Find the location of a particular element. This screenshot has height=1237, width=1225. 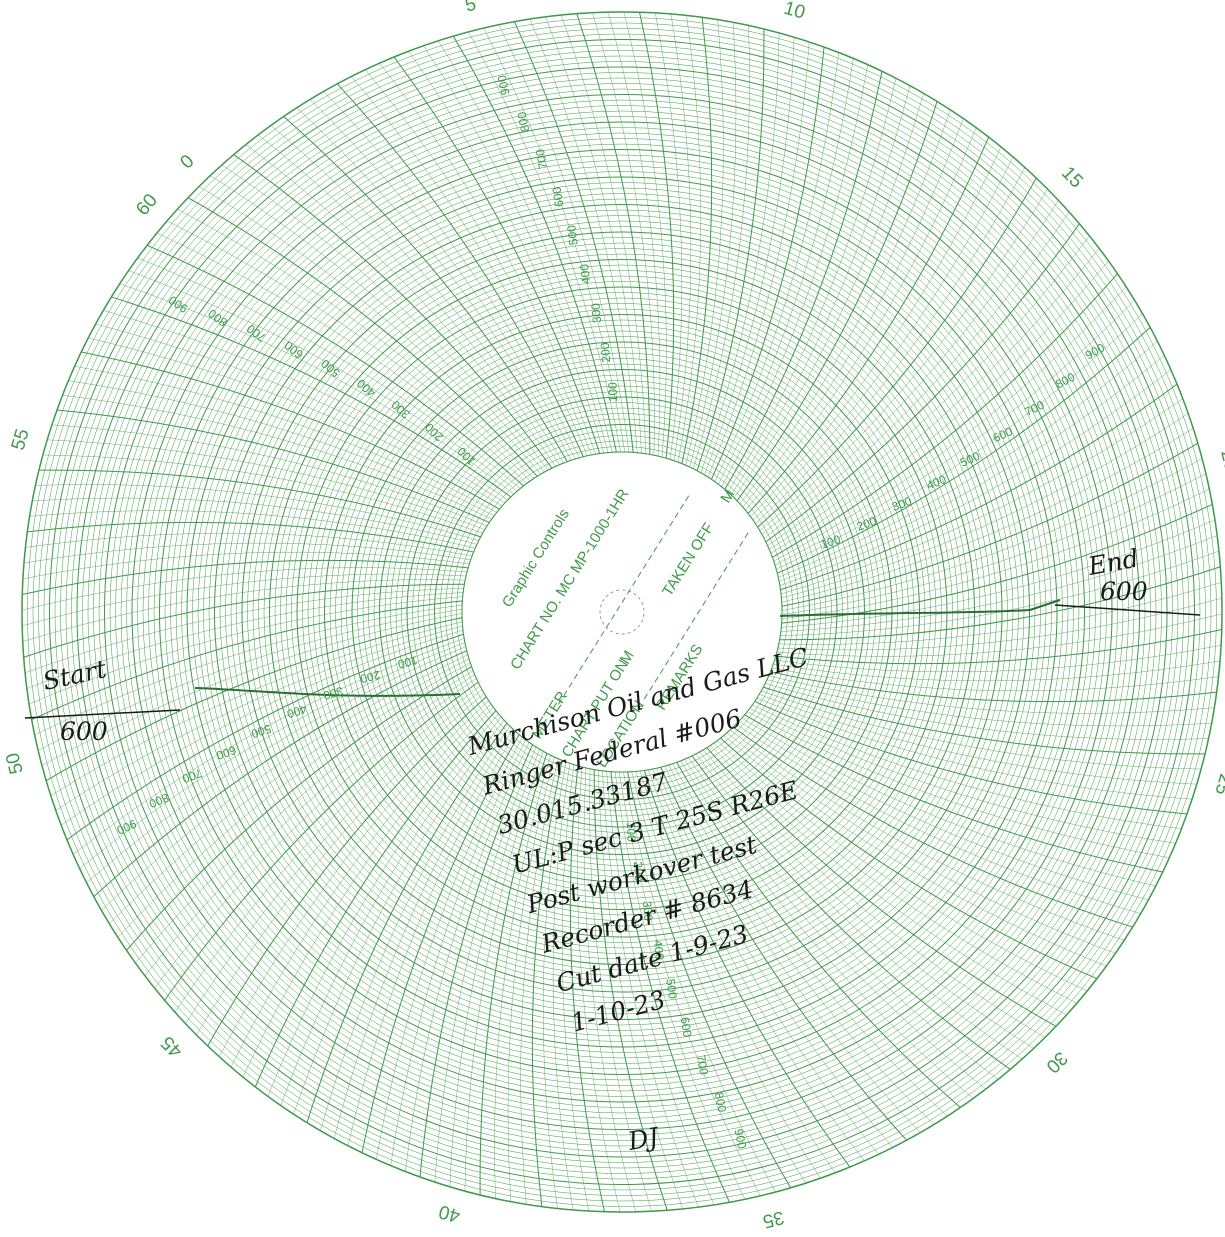

pen-trace is located at coordinates (920, 608).